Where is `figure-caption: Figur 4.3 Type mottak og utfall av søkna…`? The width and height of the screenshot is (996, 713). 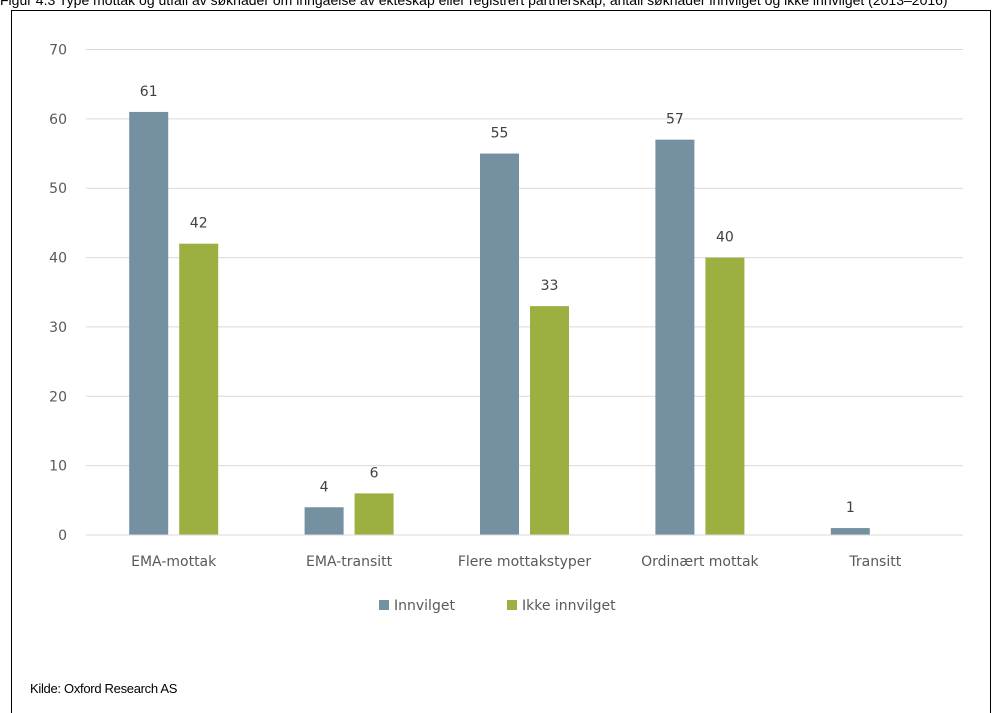
figure-caption: Figur 4.3 Type mottak og utfall av søkna… is located at coordinates (474, 4).